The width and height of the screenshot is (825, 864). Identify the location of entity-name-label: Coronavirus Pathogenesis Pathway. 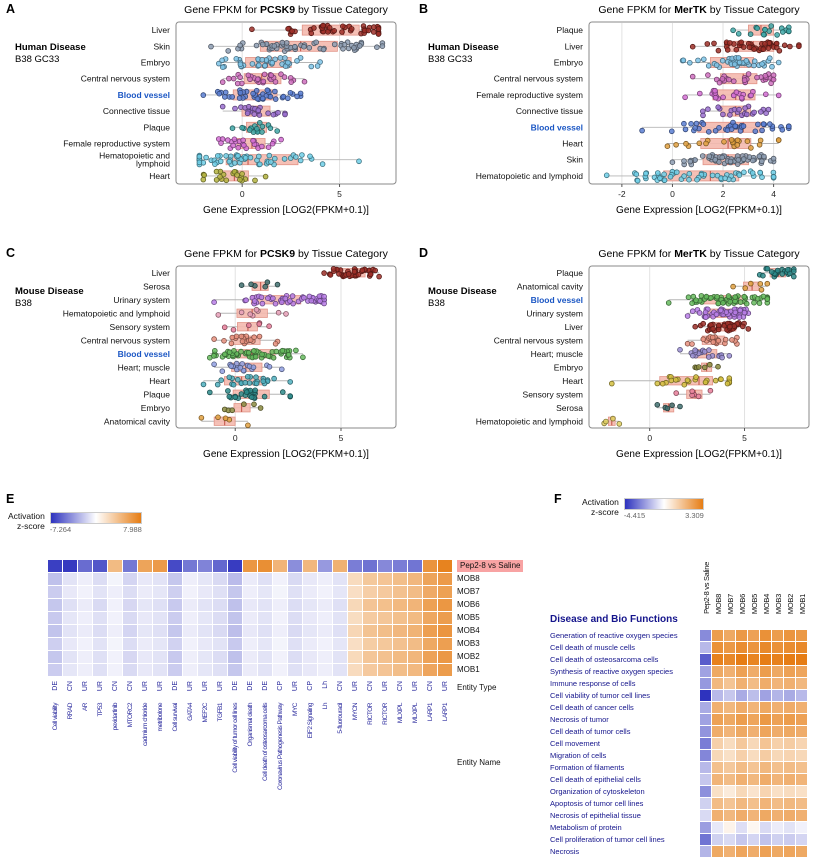
(280, 746).